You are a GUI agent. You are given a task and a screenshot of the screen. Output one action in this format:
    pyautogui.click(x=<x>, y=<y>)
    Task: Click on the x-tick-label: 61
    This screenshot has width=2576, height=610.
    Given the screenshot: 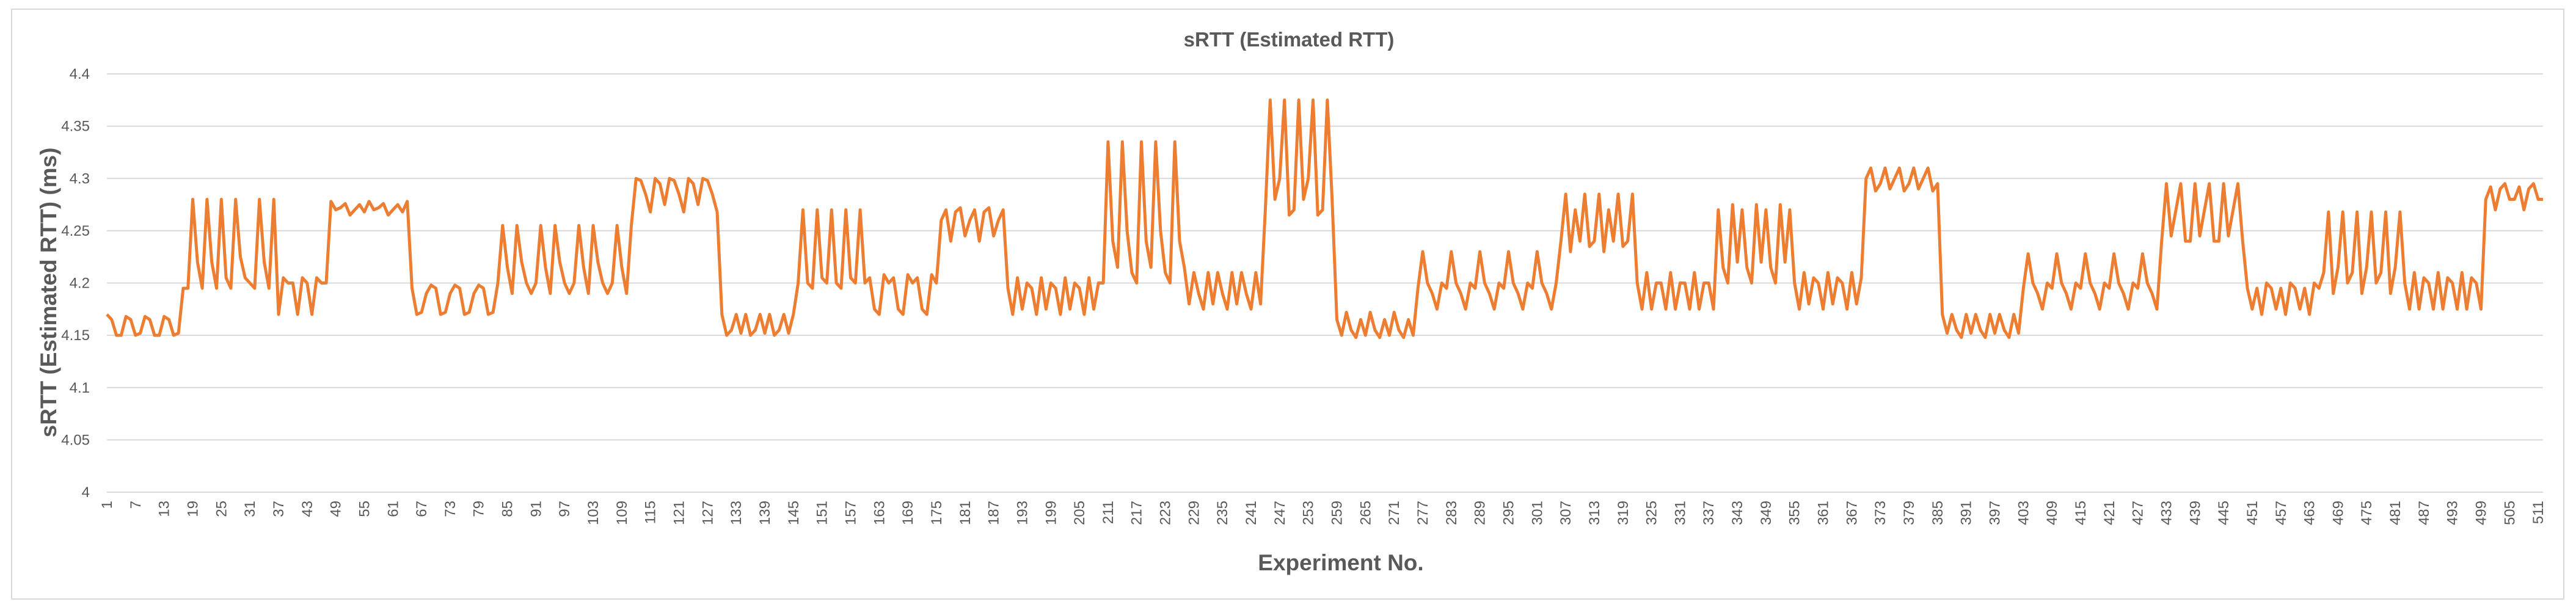 What is the action you would take?
    pyautogui.click(x=393, y=509)
    